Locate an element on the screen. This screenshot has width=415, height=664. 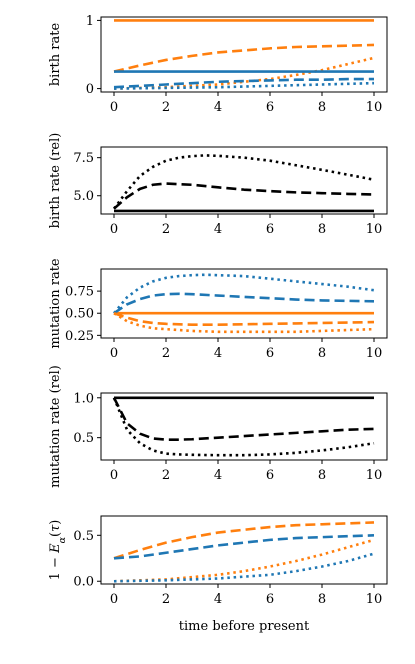
y-axis-label: 1 − Eα(τ) is located at coordinates (58, 550).